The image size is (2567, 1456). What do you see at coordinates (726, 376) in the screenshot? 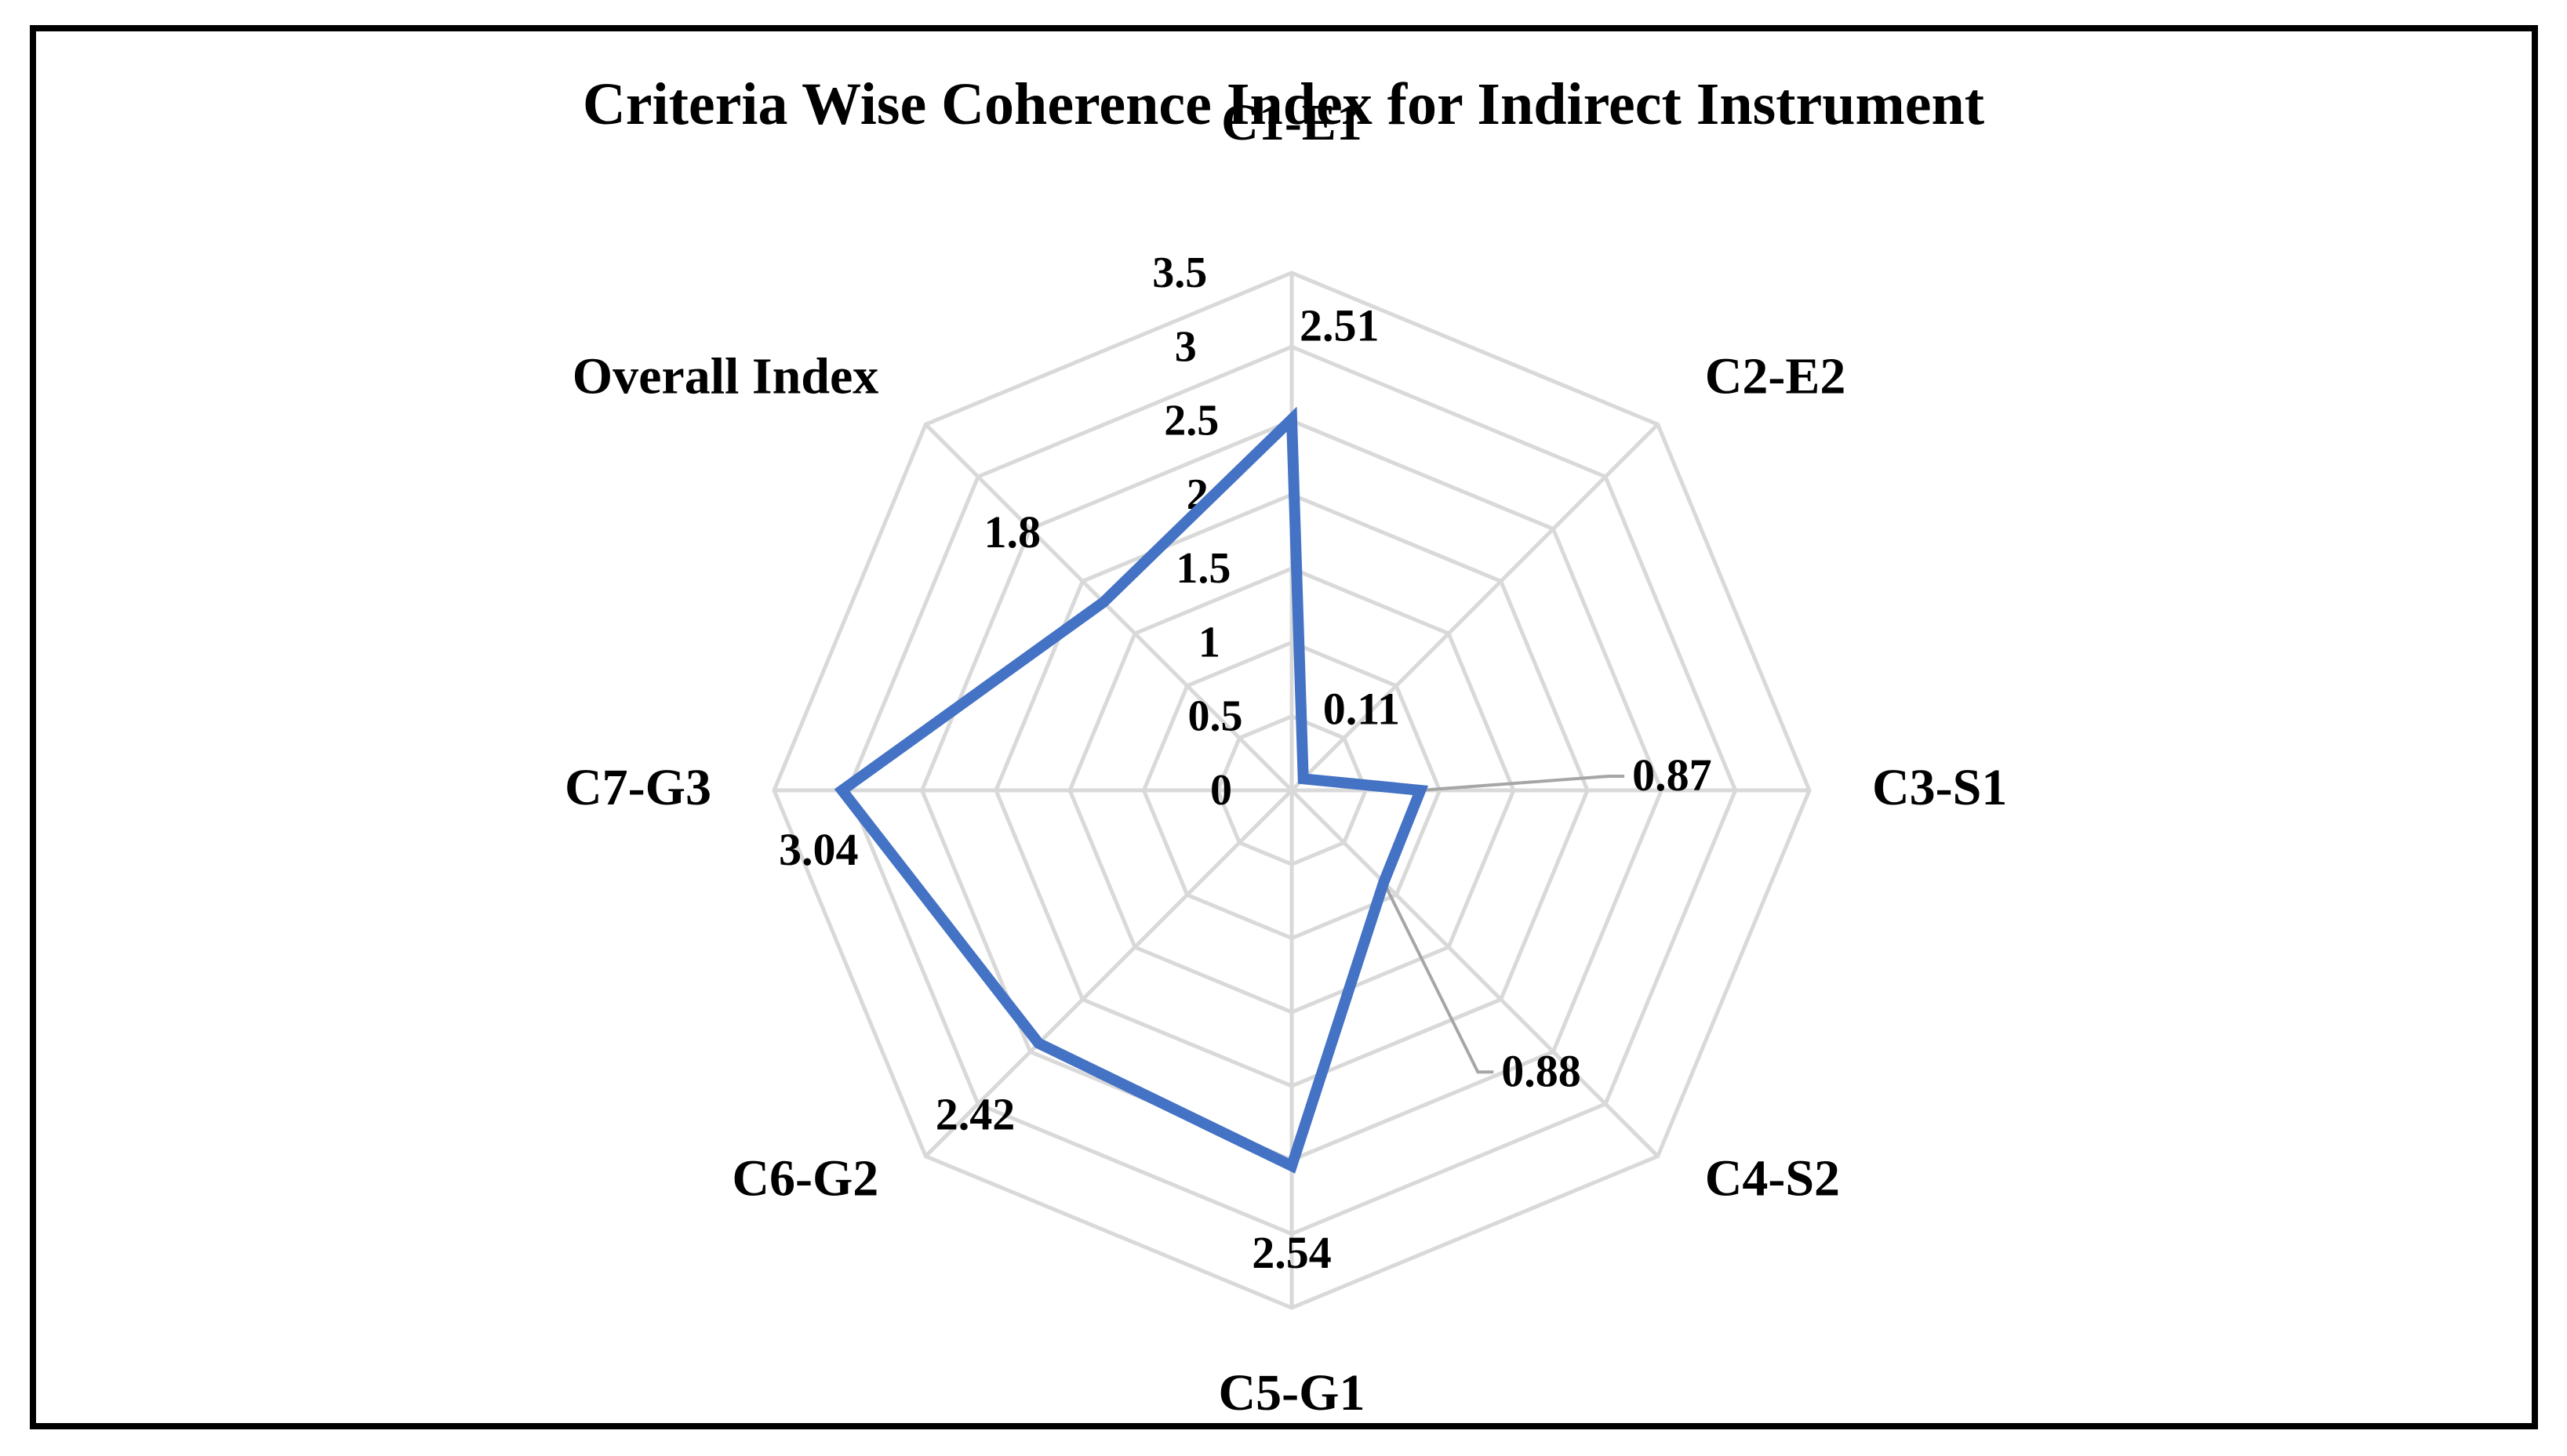
I see `category-label: Overall Index` at bounding box center [726, 376].